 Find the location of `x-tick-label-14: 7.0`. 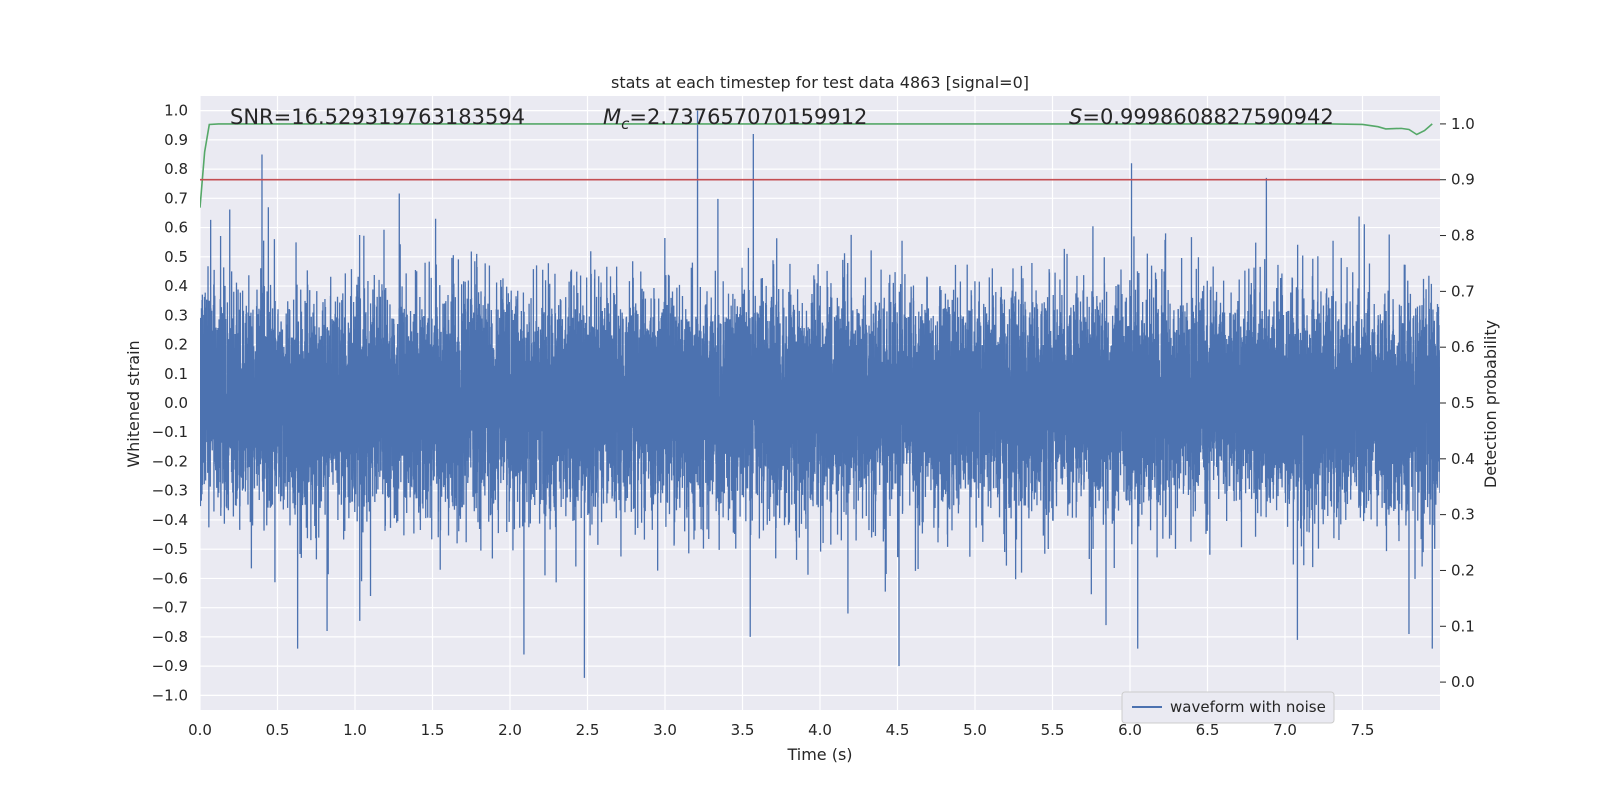

x-tick-label-14: 7.0 is located at coordinates (1285, 730).